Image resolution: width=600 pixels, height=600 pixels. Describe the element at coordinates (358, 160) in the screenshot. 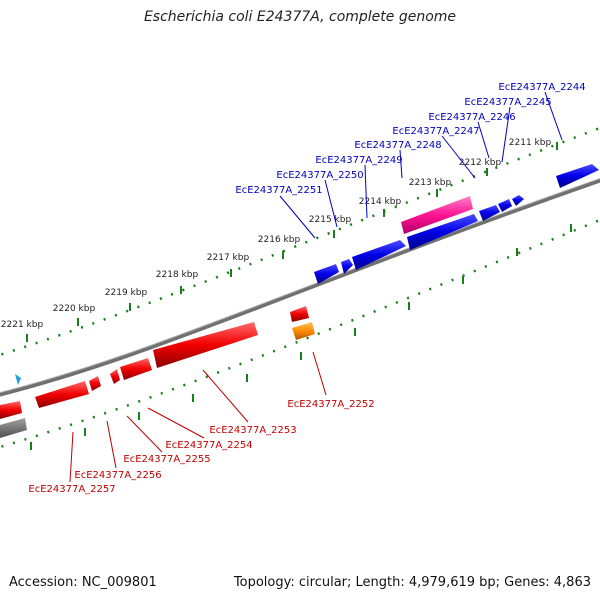

I see `gene-label: EcE24377A_2249` at that location.